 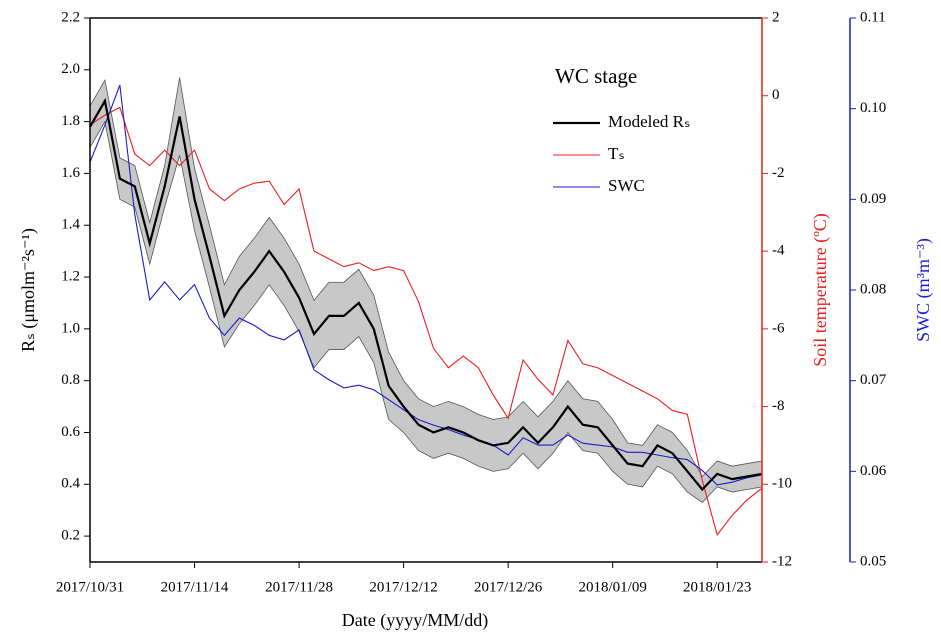 What do you see at coordinates (717, 587) in the screenshot?
I see `x-tick-label: 2018/01/23` at bounding box center [717, 587].